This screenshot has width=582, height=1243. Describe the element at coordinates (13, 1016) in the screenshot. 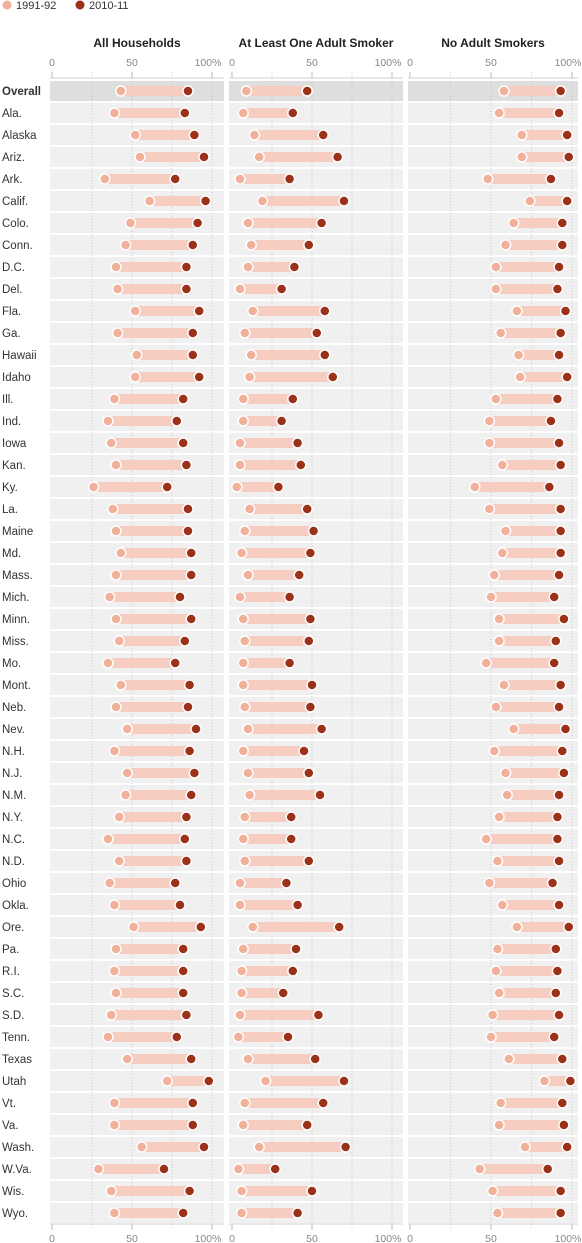

I see `row-label: S.D.` at that location.